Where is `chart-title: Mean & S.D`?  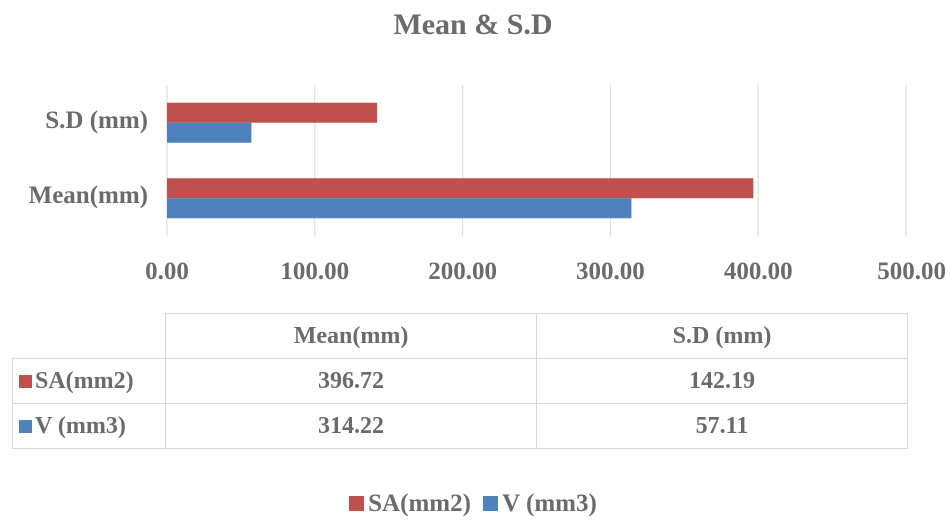 chart-title: Mean & S.D is located at coordinates (473, 24).